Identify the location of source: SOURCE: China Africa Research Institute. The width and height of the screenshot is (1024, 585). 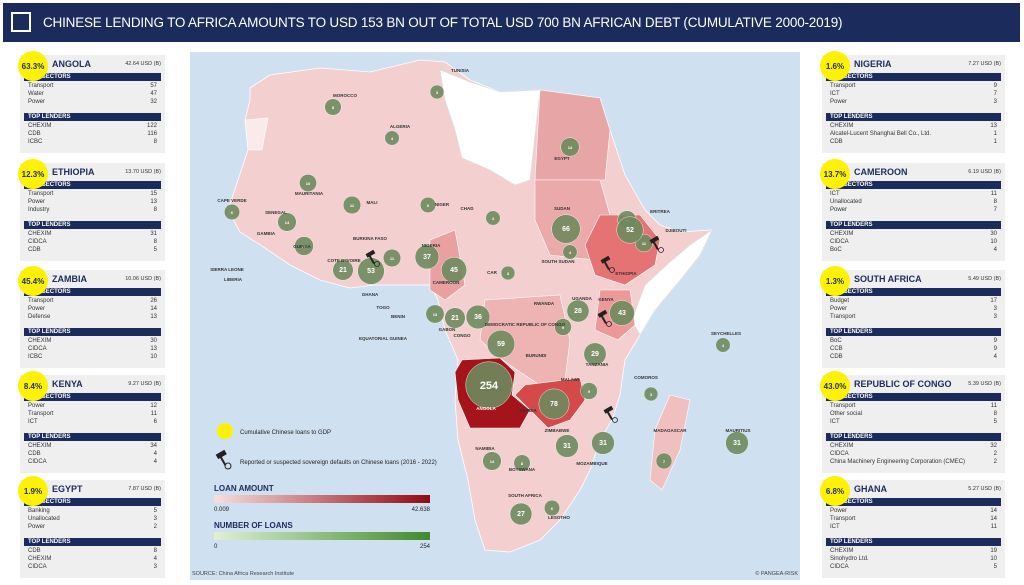
(243, 574).